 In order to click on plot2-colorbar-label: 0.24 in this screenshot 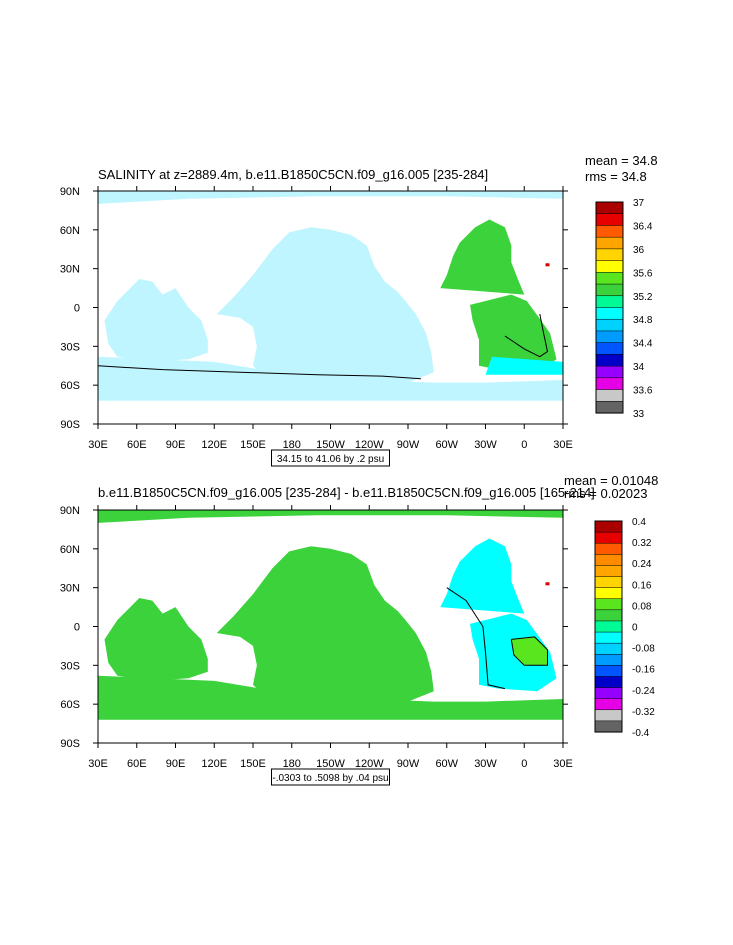, I will do `click(642, 564)`.